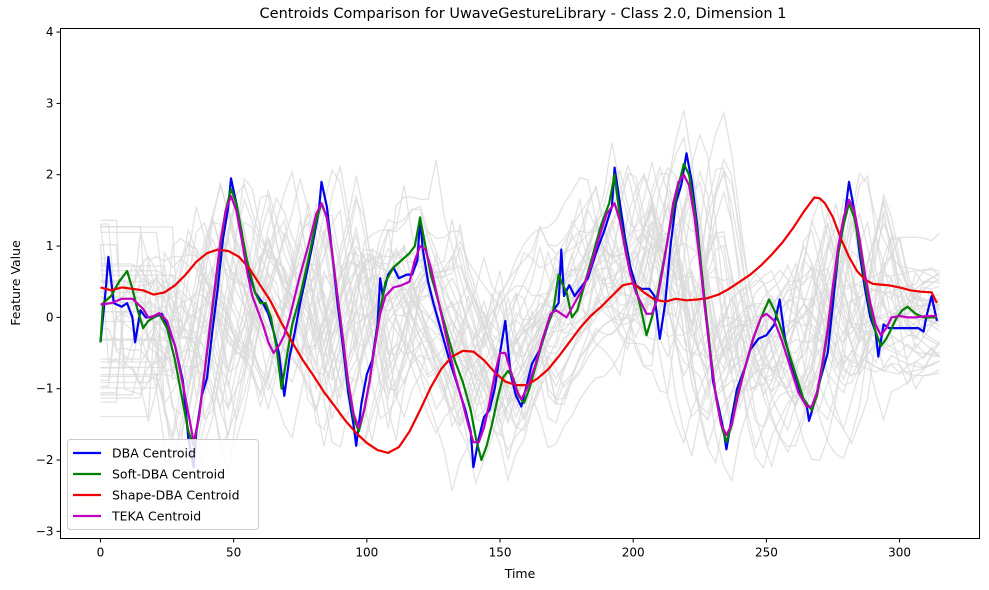 The image size is (989, 590). What do you see at coordinates (176, 495) in the screenshot?
I see `legend-label-shape-dba-centroid: Shape-DBA Centroid` at bounding box center [176, 495].